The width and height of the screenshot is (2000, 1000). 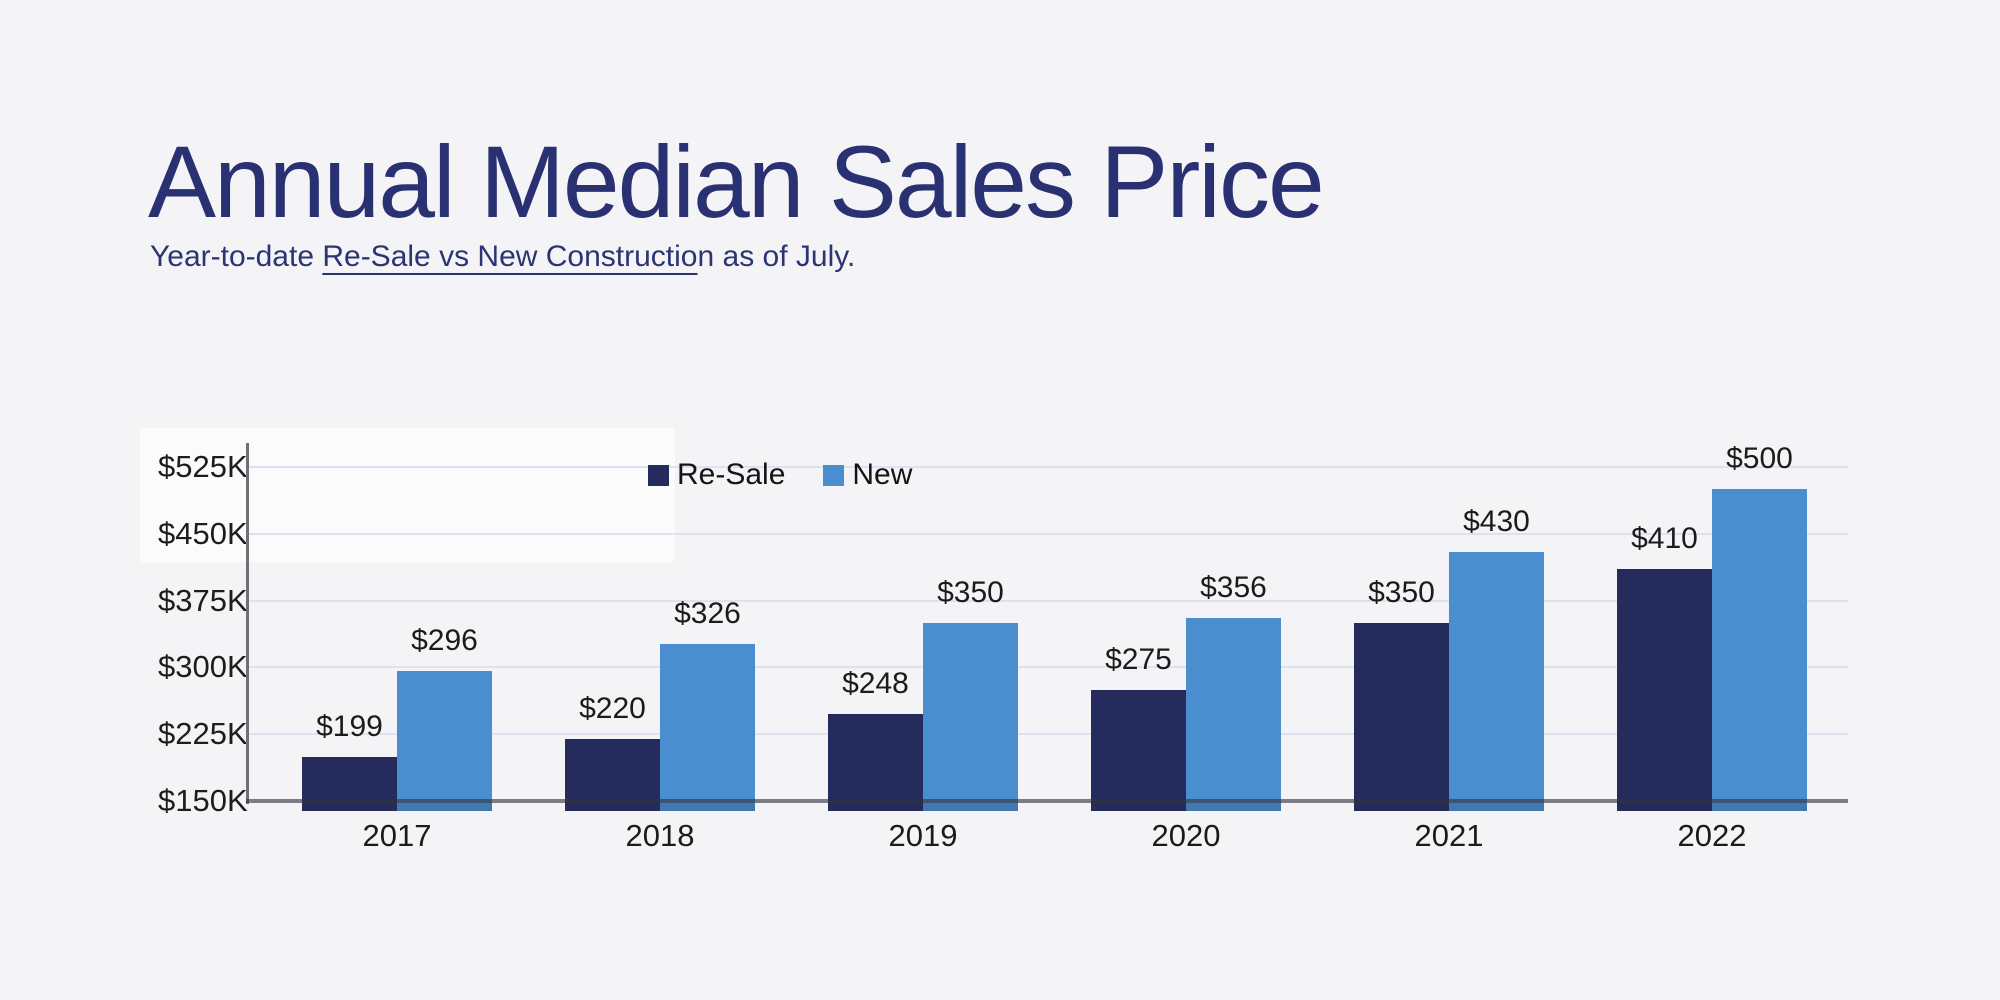 What do you see at coordinates (731, 474) in the screenshot?
I see `legend-label: Re-Sale` at bounding box center [731, 474].